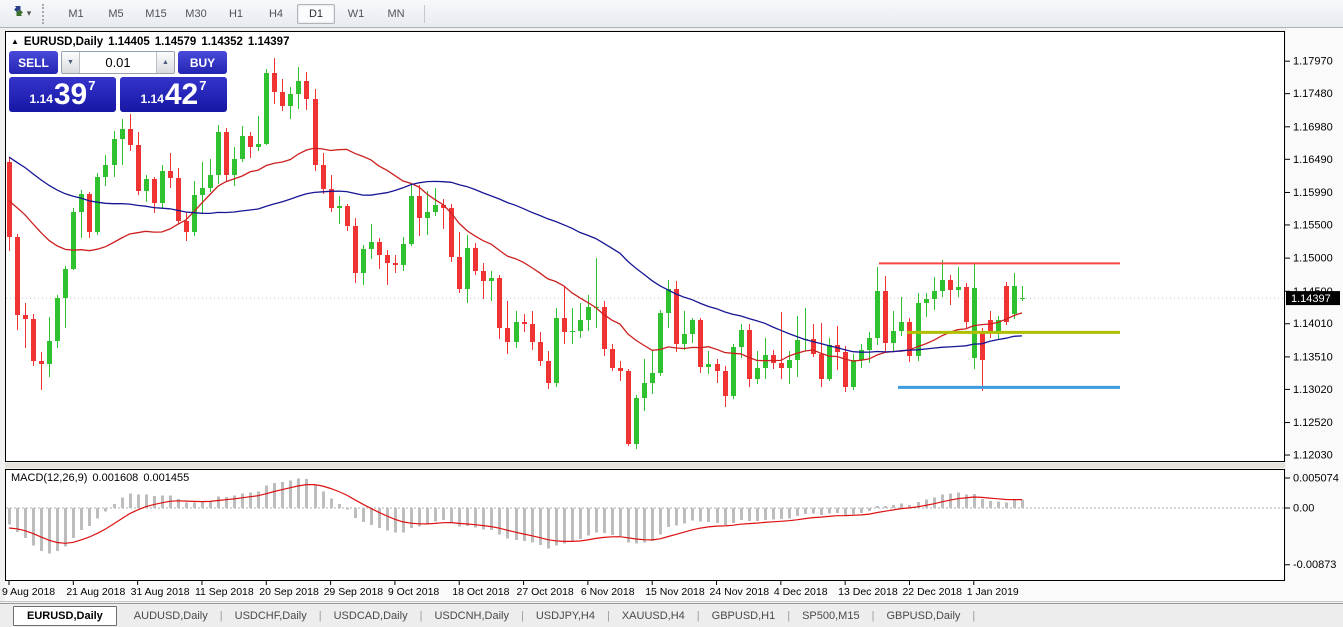 This screenshot has height=627, width=1343. Describe the element at coordinates (608, 592) in the screenshot. I see `svg-text: 6 Nov 2018` at that location.